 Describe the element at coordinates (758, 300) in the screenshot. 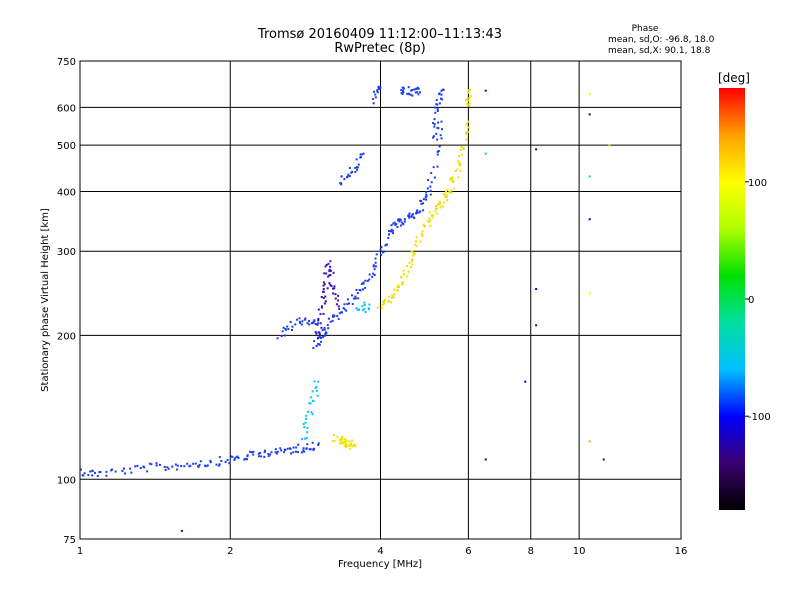

I see `colorbar-ticks: 100 0 -100` at that location.